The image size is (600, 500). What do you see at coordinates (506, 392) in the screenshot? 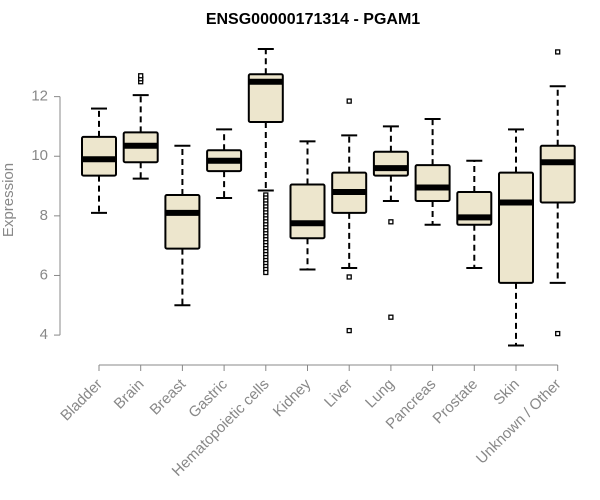
I see `x-tick-label: Skin` at bounding box center [506, 392].